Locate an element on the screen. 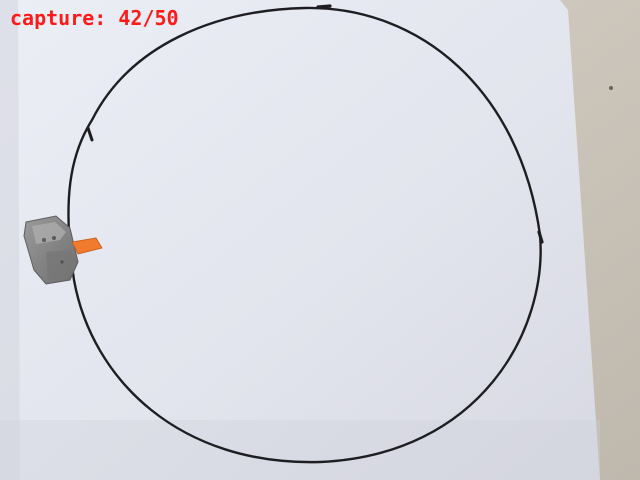 This screenshot has height=480, width=640. table-speck is located at coordinates (611, 88).